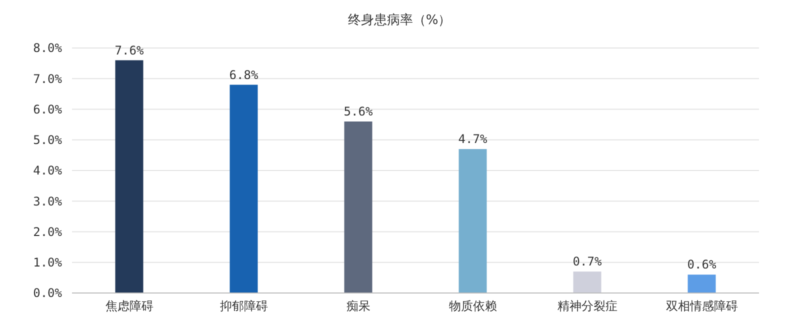 The width and height of the screenshot is (799, 328). What do you see at coordinates (48, 79) in the screenshot?
I see `y-tick-label: 7.0%` at bounding box center [48, 79].